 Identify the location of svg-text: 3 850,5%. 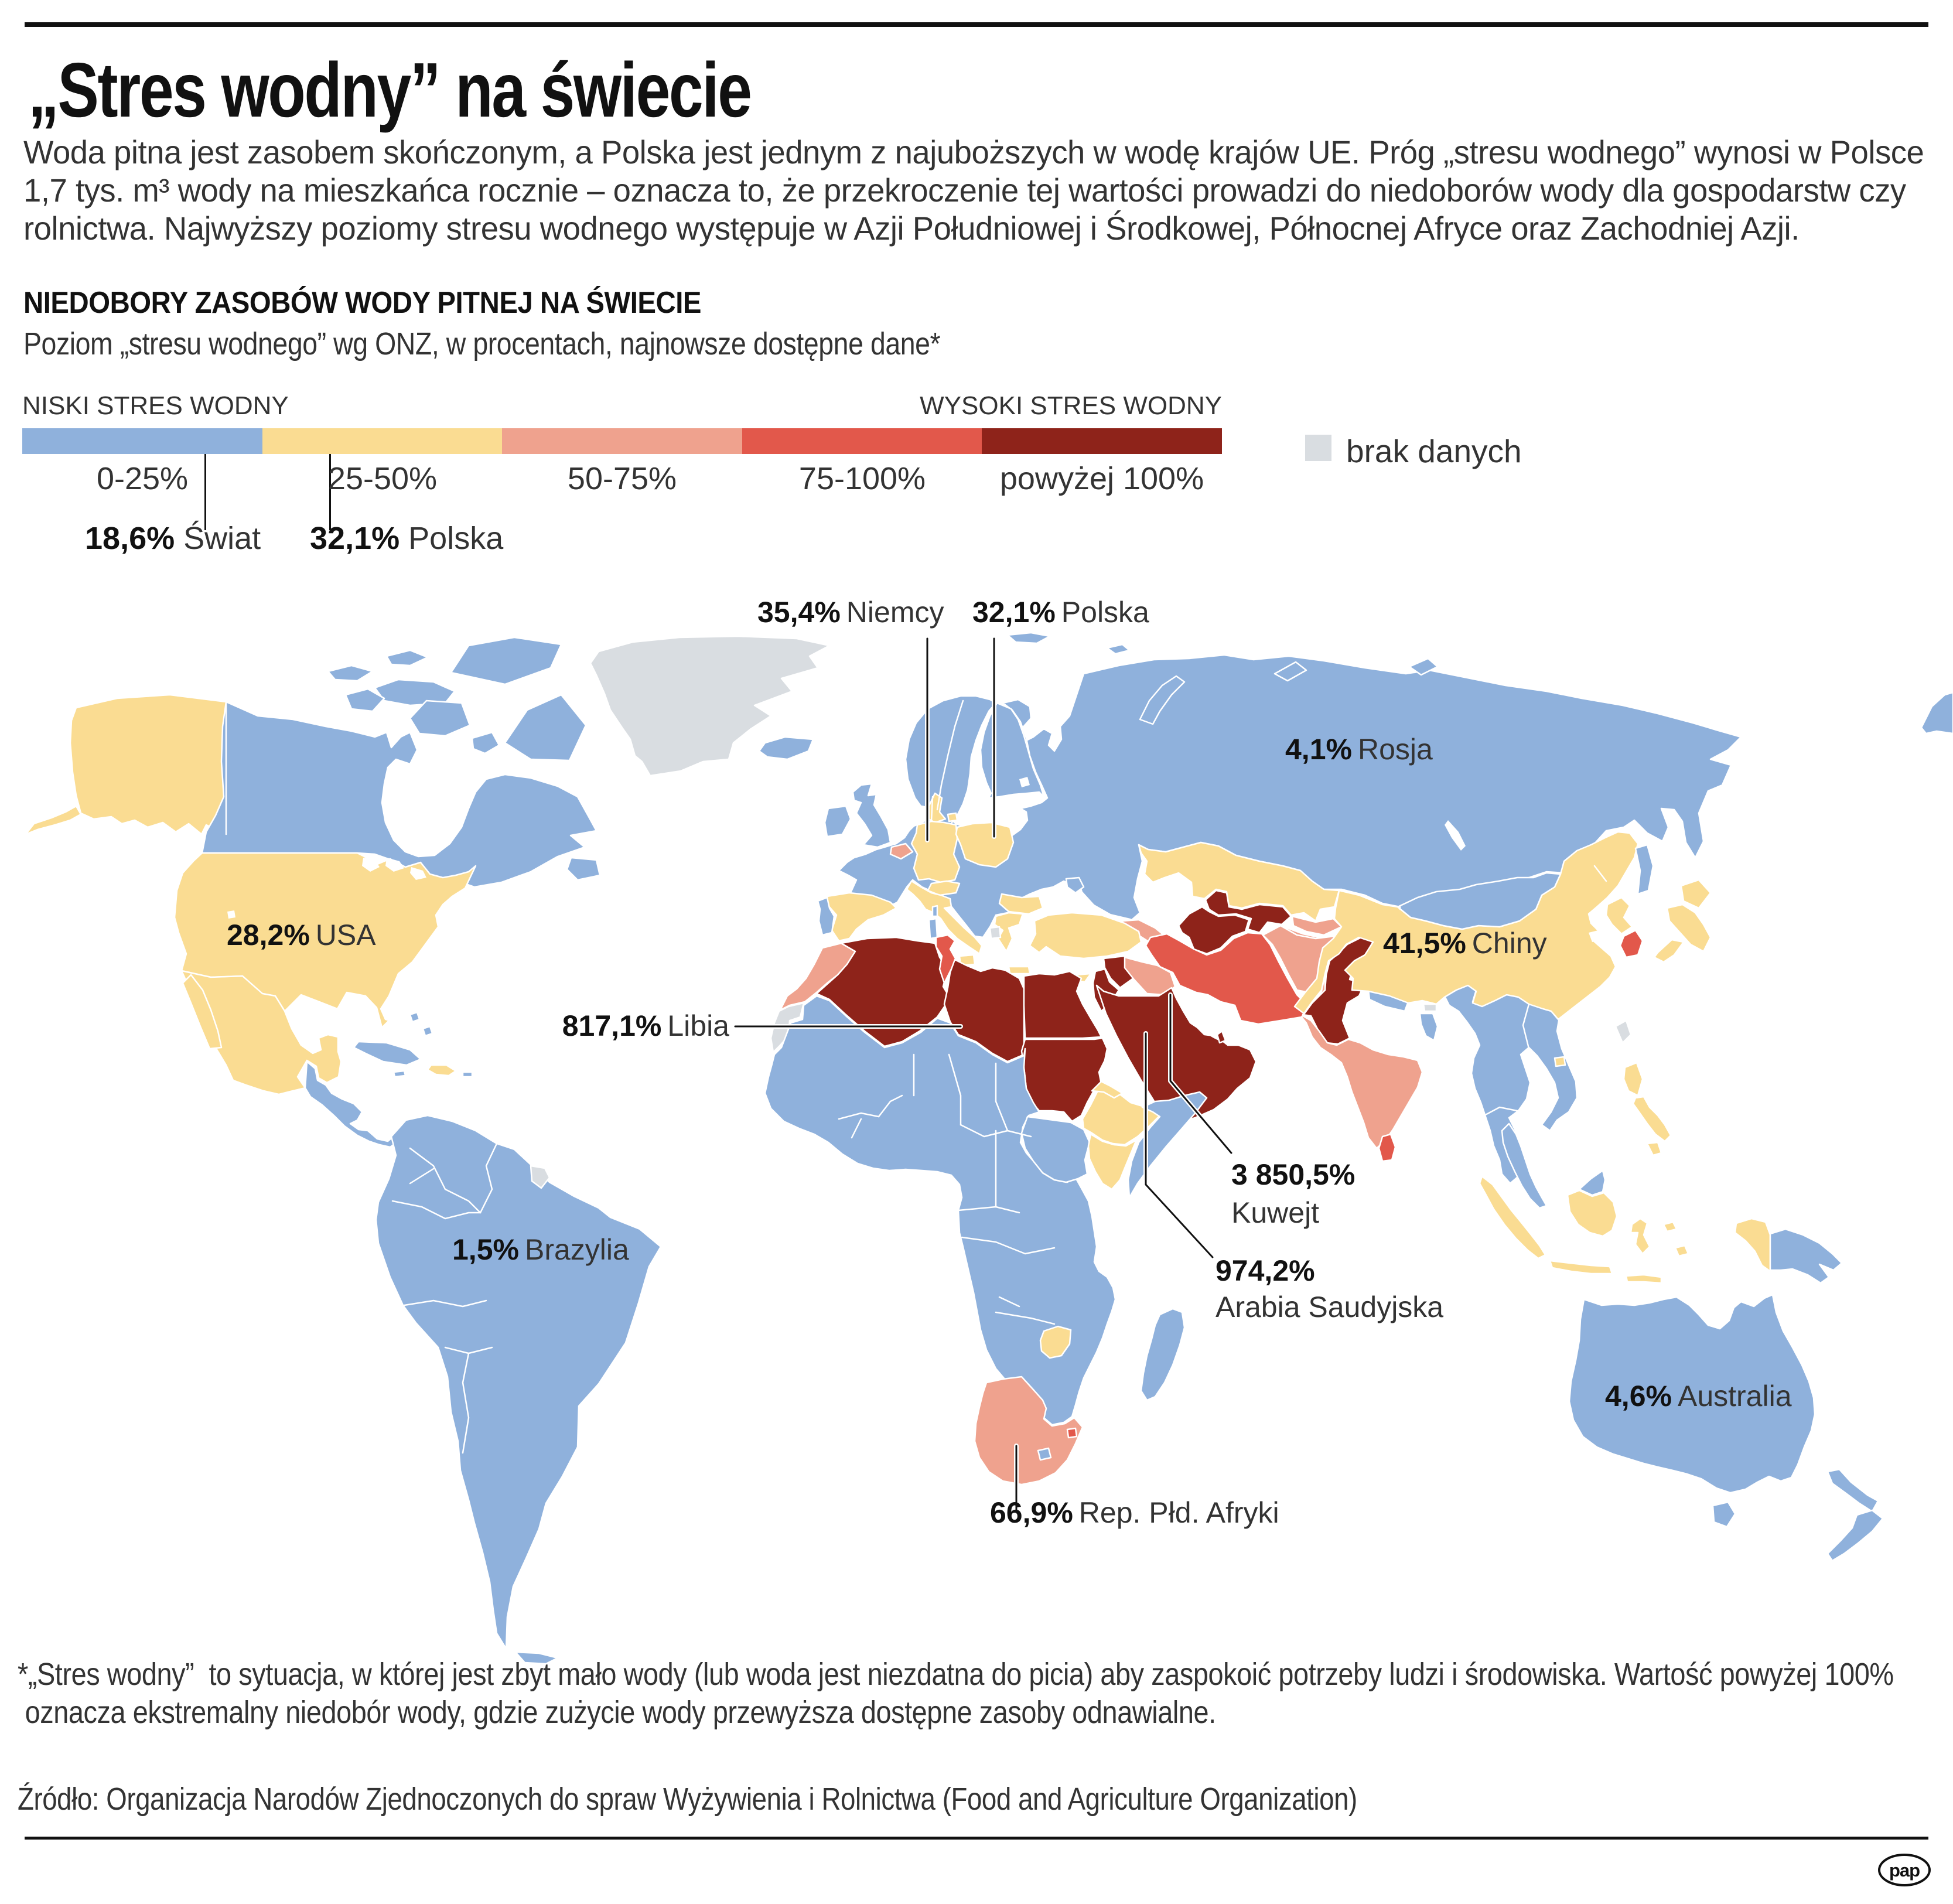
(1293, 1174).